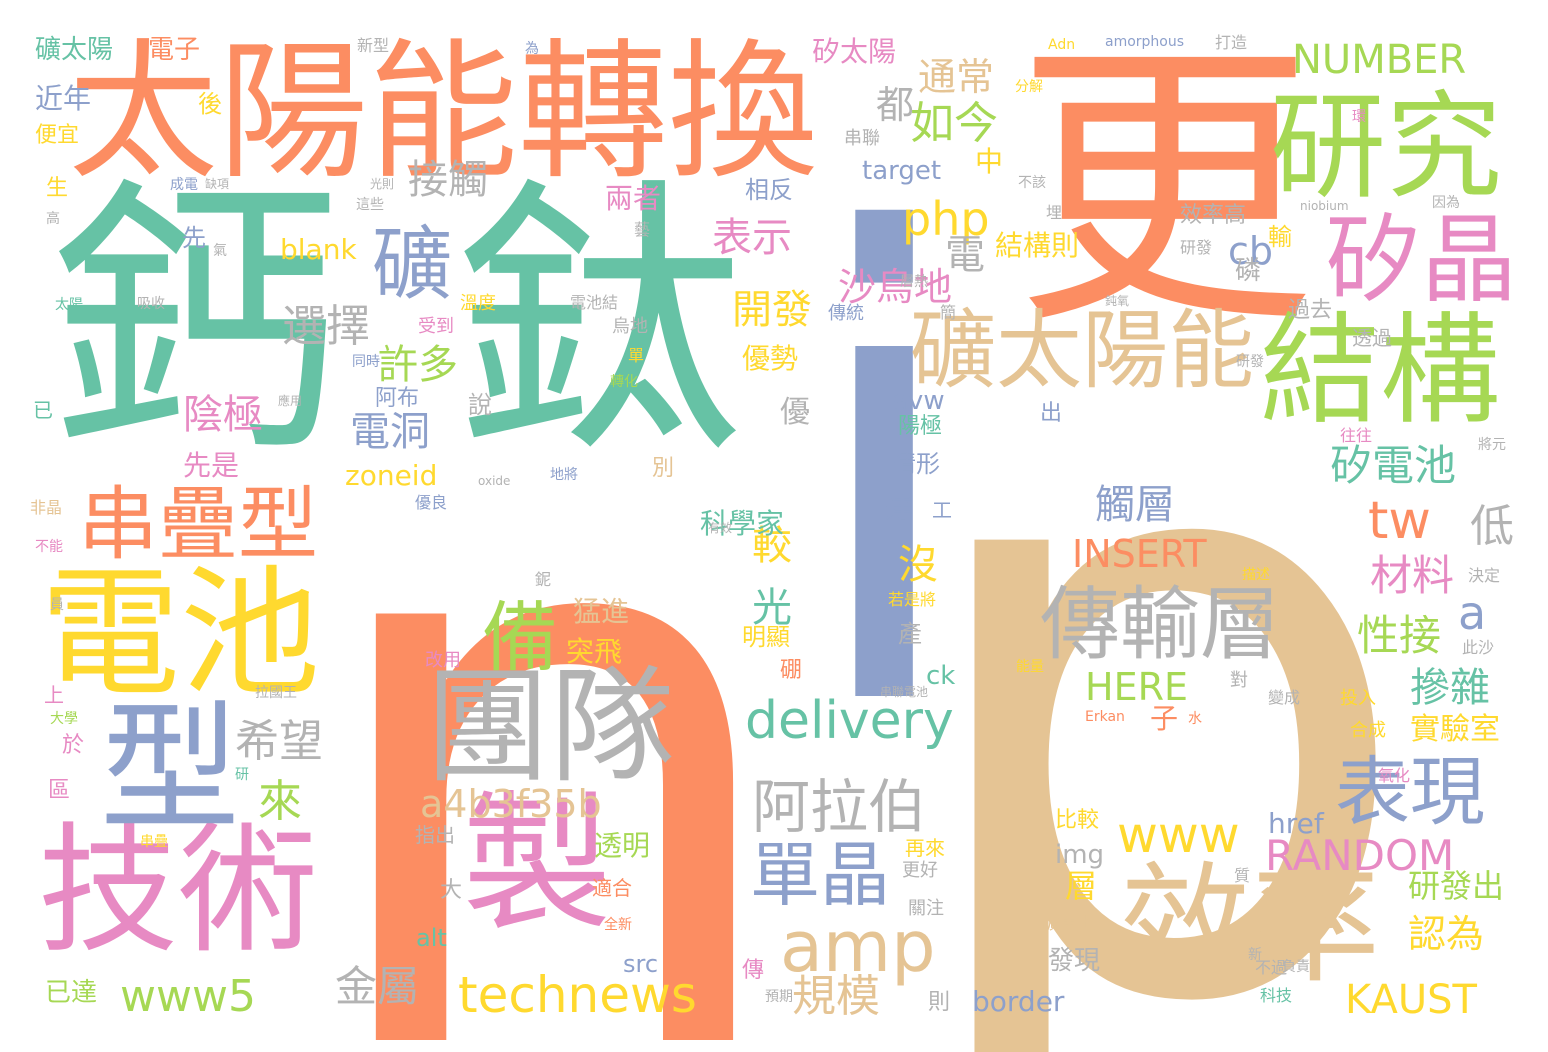  What do you see at coordinates (1018, 1001) in the screenshot?
I see `word-border: border` at bounding box center [1018, 1001].